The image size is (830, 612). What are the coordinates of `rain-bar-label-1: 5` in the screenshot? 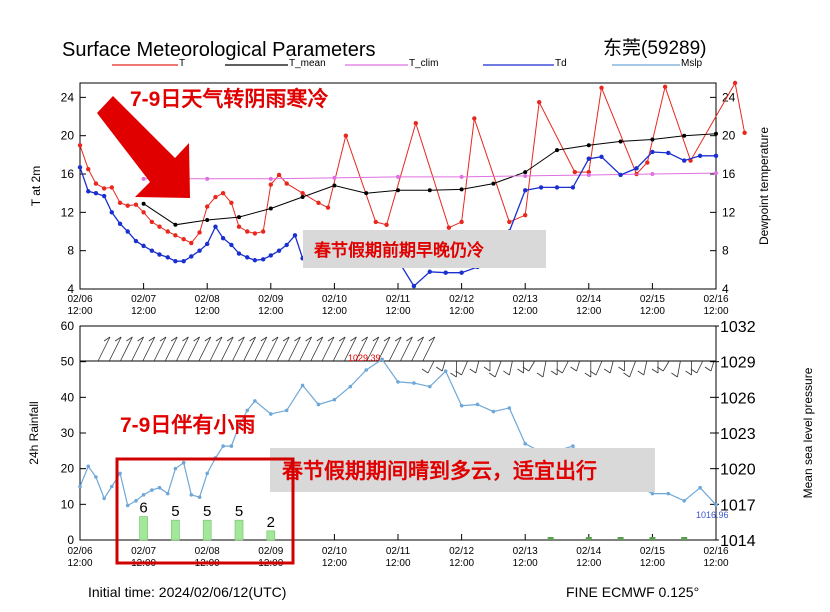 It's located at (175, 511).